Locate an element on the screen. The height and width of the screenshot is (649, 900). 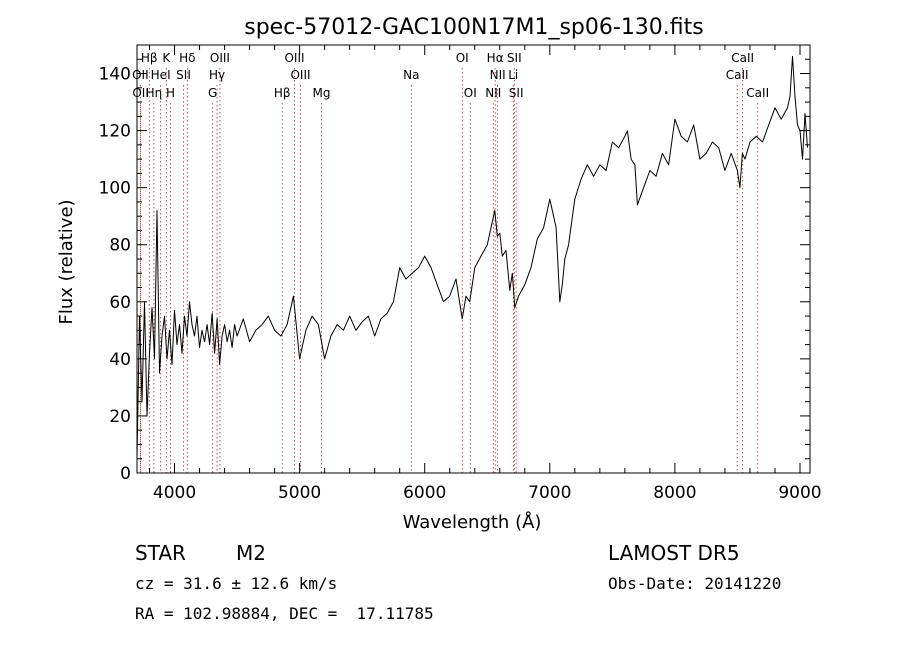
x-tick-label: 8000 is located at coordinates (674, 493).